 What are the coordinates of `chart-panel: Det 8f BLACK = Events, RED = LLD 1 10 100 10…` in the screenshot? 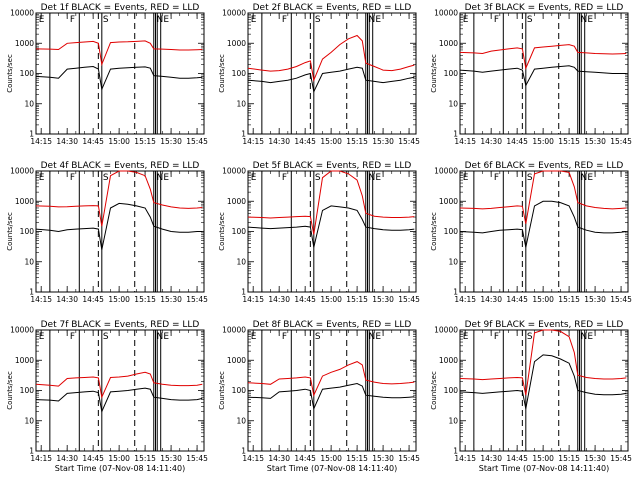 It's located at (319, 396).